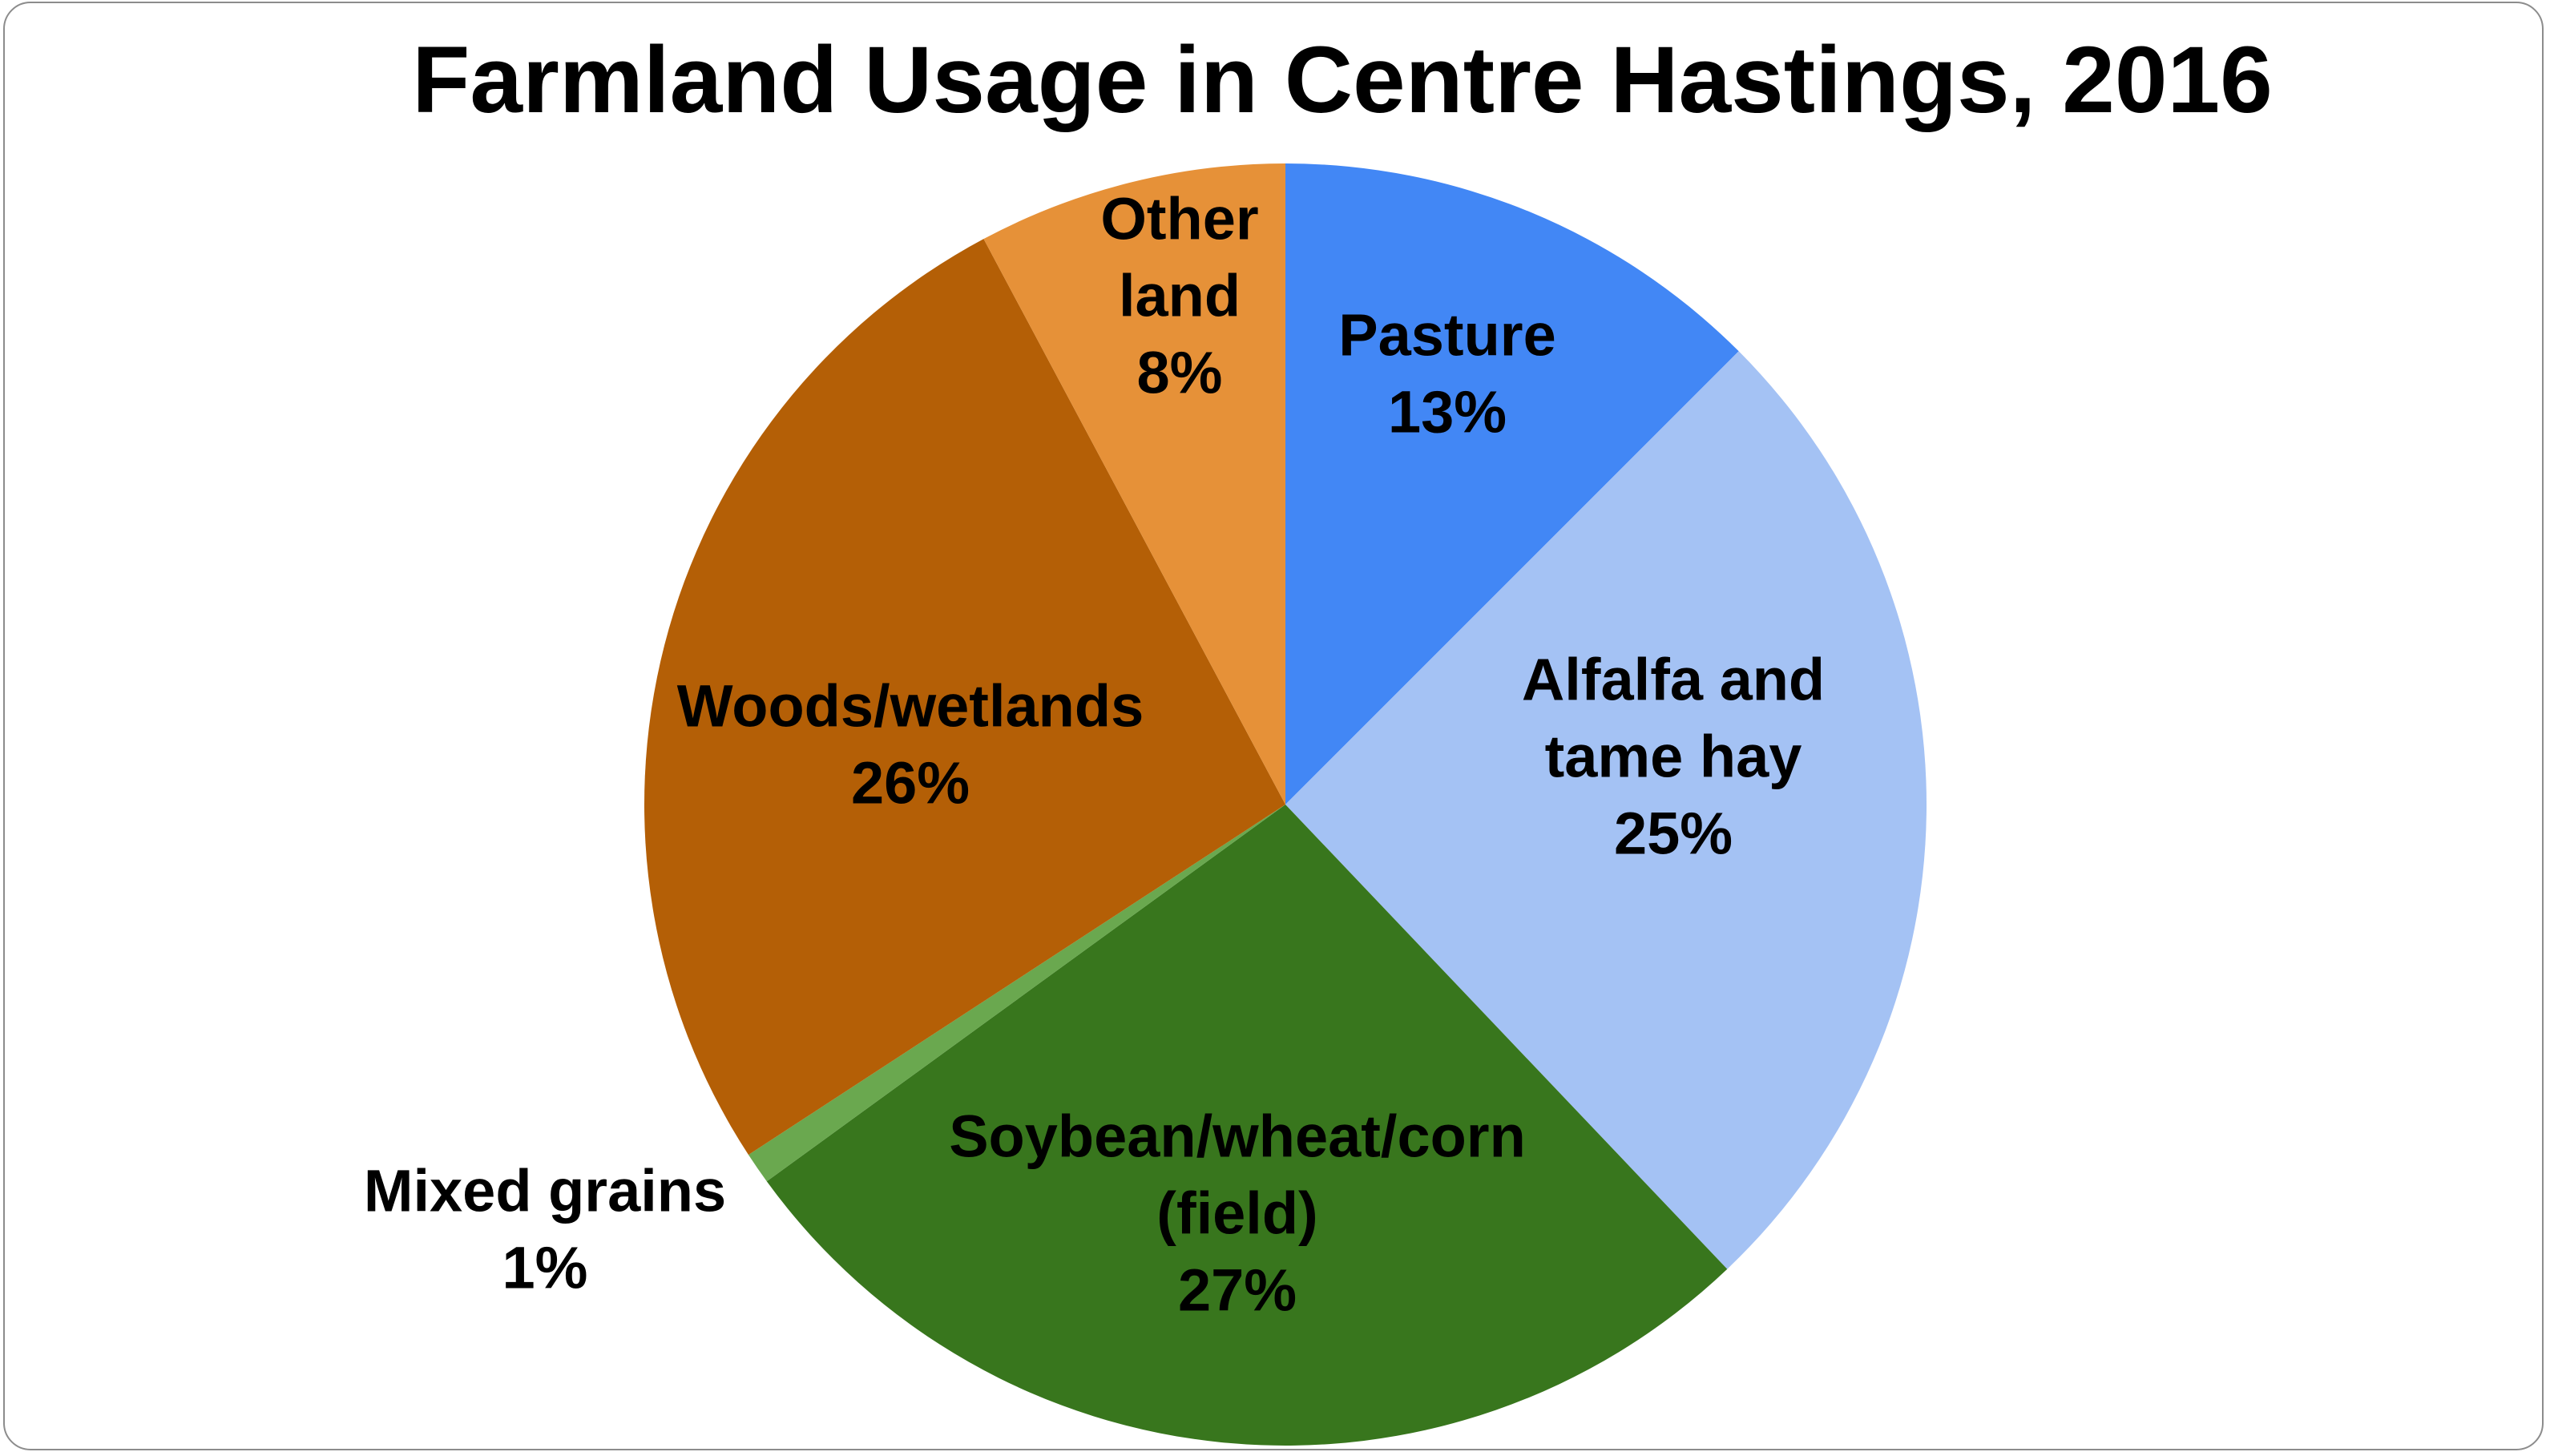  What do you see at coordinates (1446, 374) in the screenshot?
I see `data-label-pasture: Pasture 13%` at bounding box center [1446, 374].